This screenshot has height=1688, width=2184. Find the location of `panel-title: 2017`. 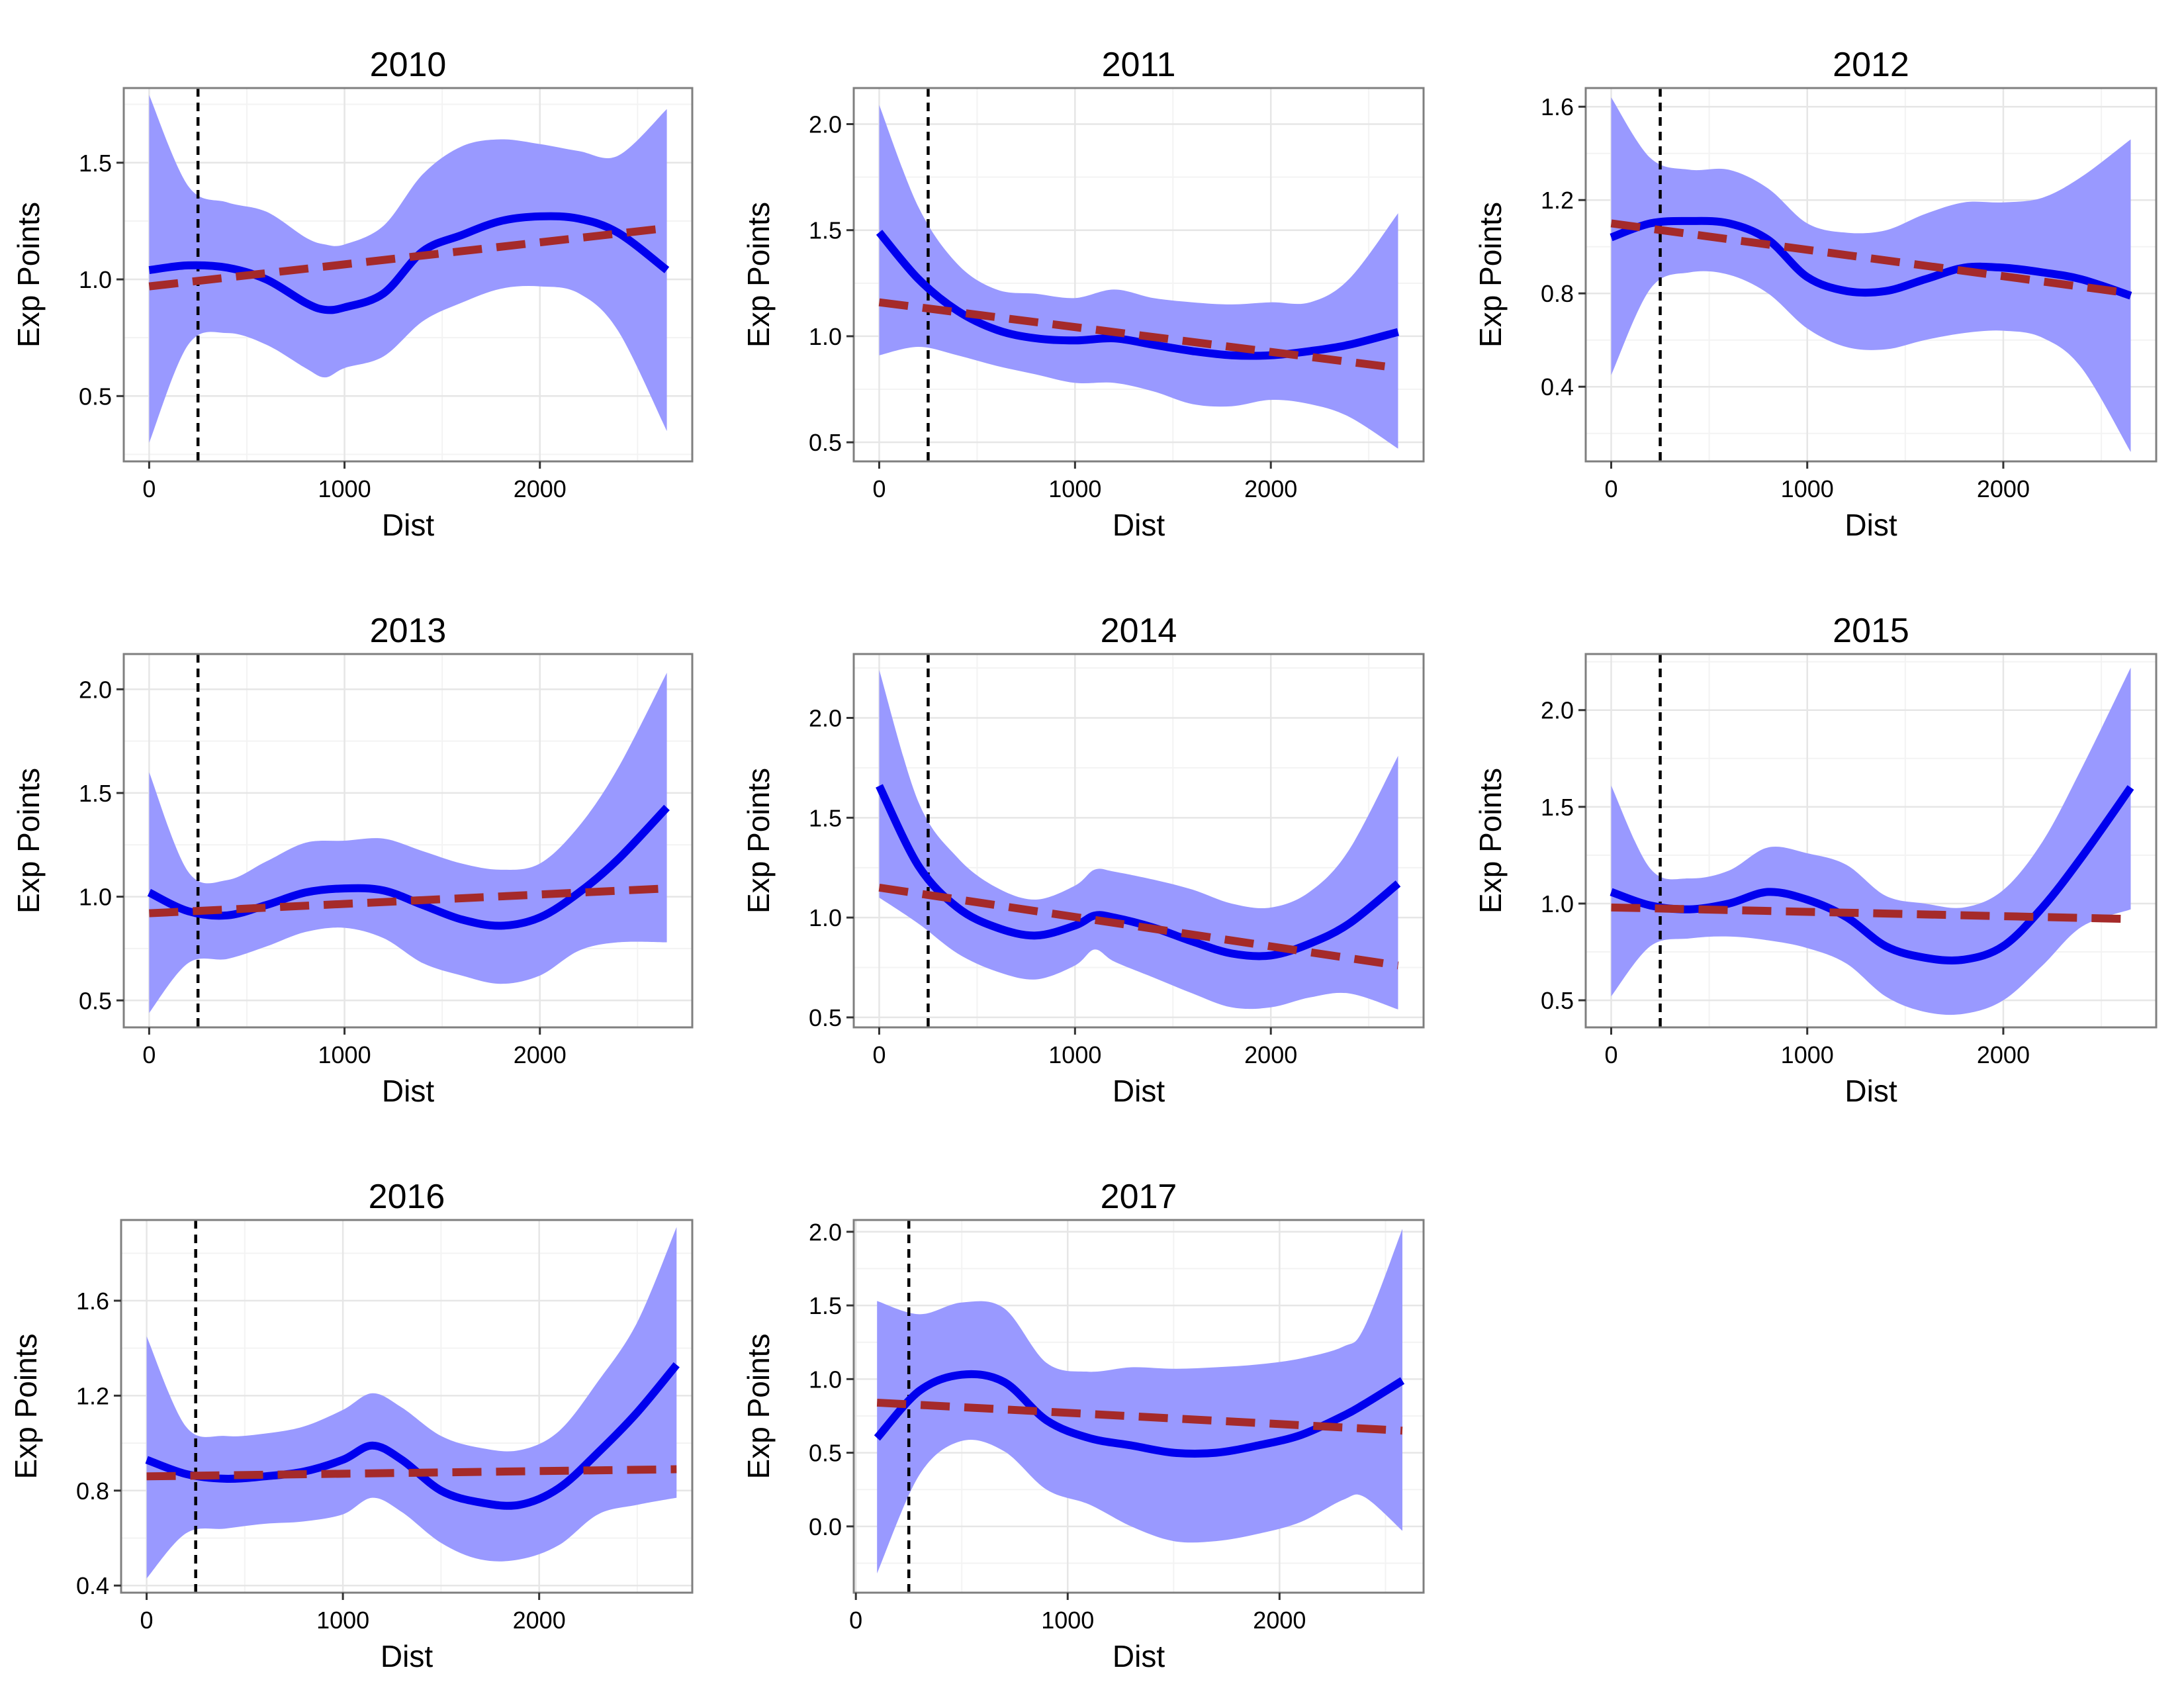

panel-title: 2017 is located at coordinates (1139, 1197).